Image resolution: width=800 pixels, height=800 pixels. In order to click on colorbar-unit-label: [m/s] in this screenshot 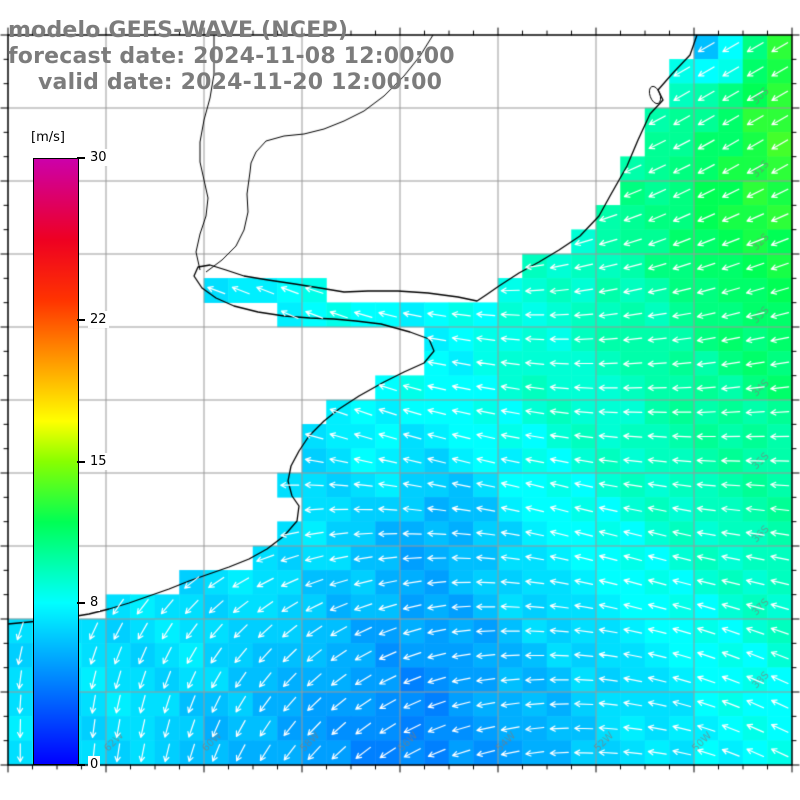, I will do `click(48, 137)`.